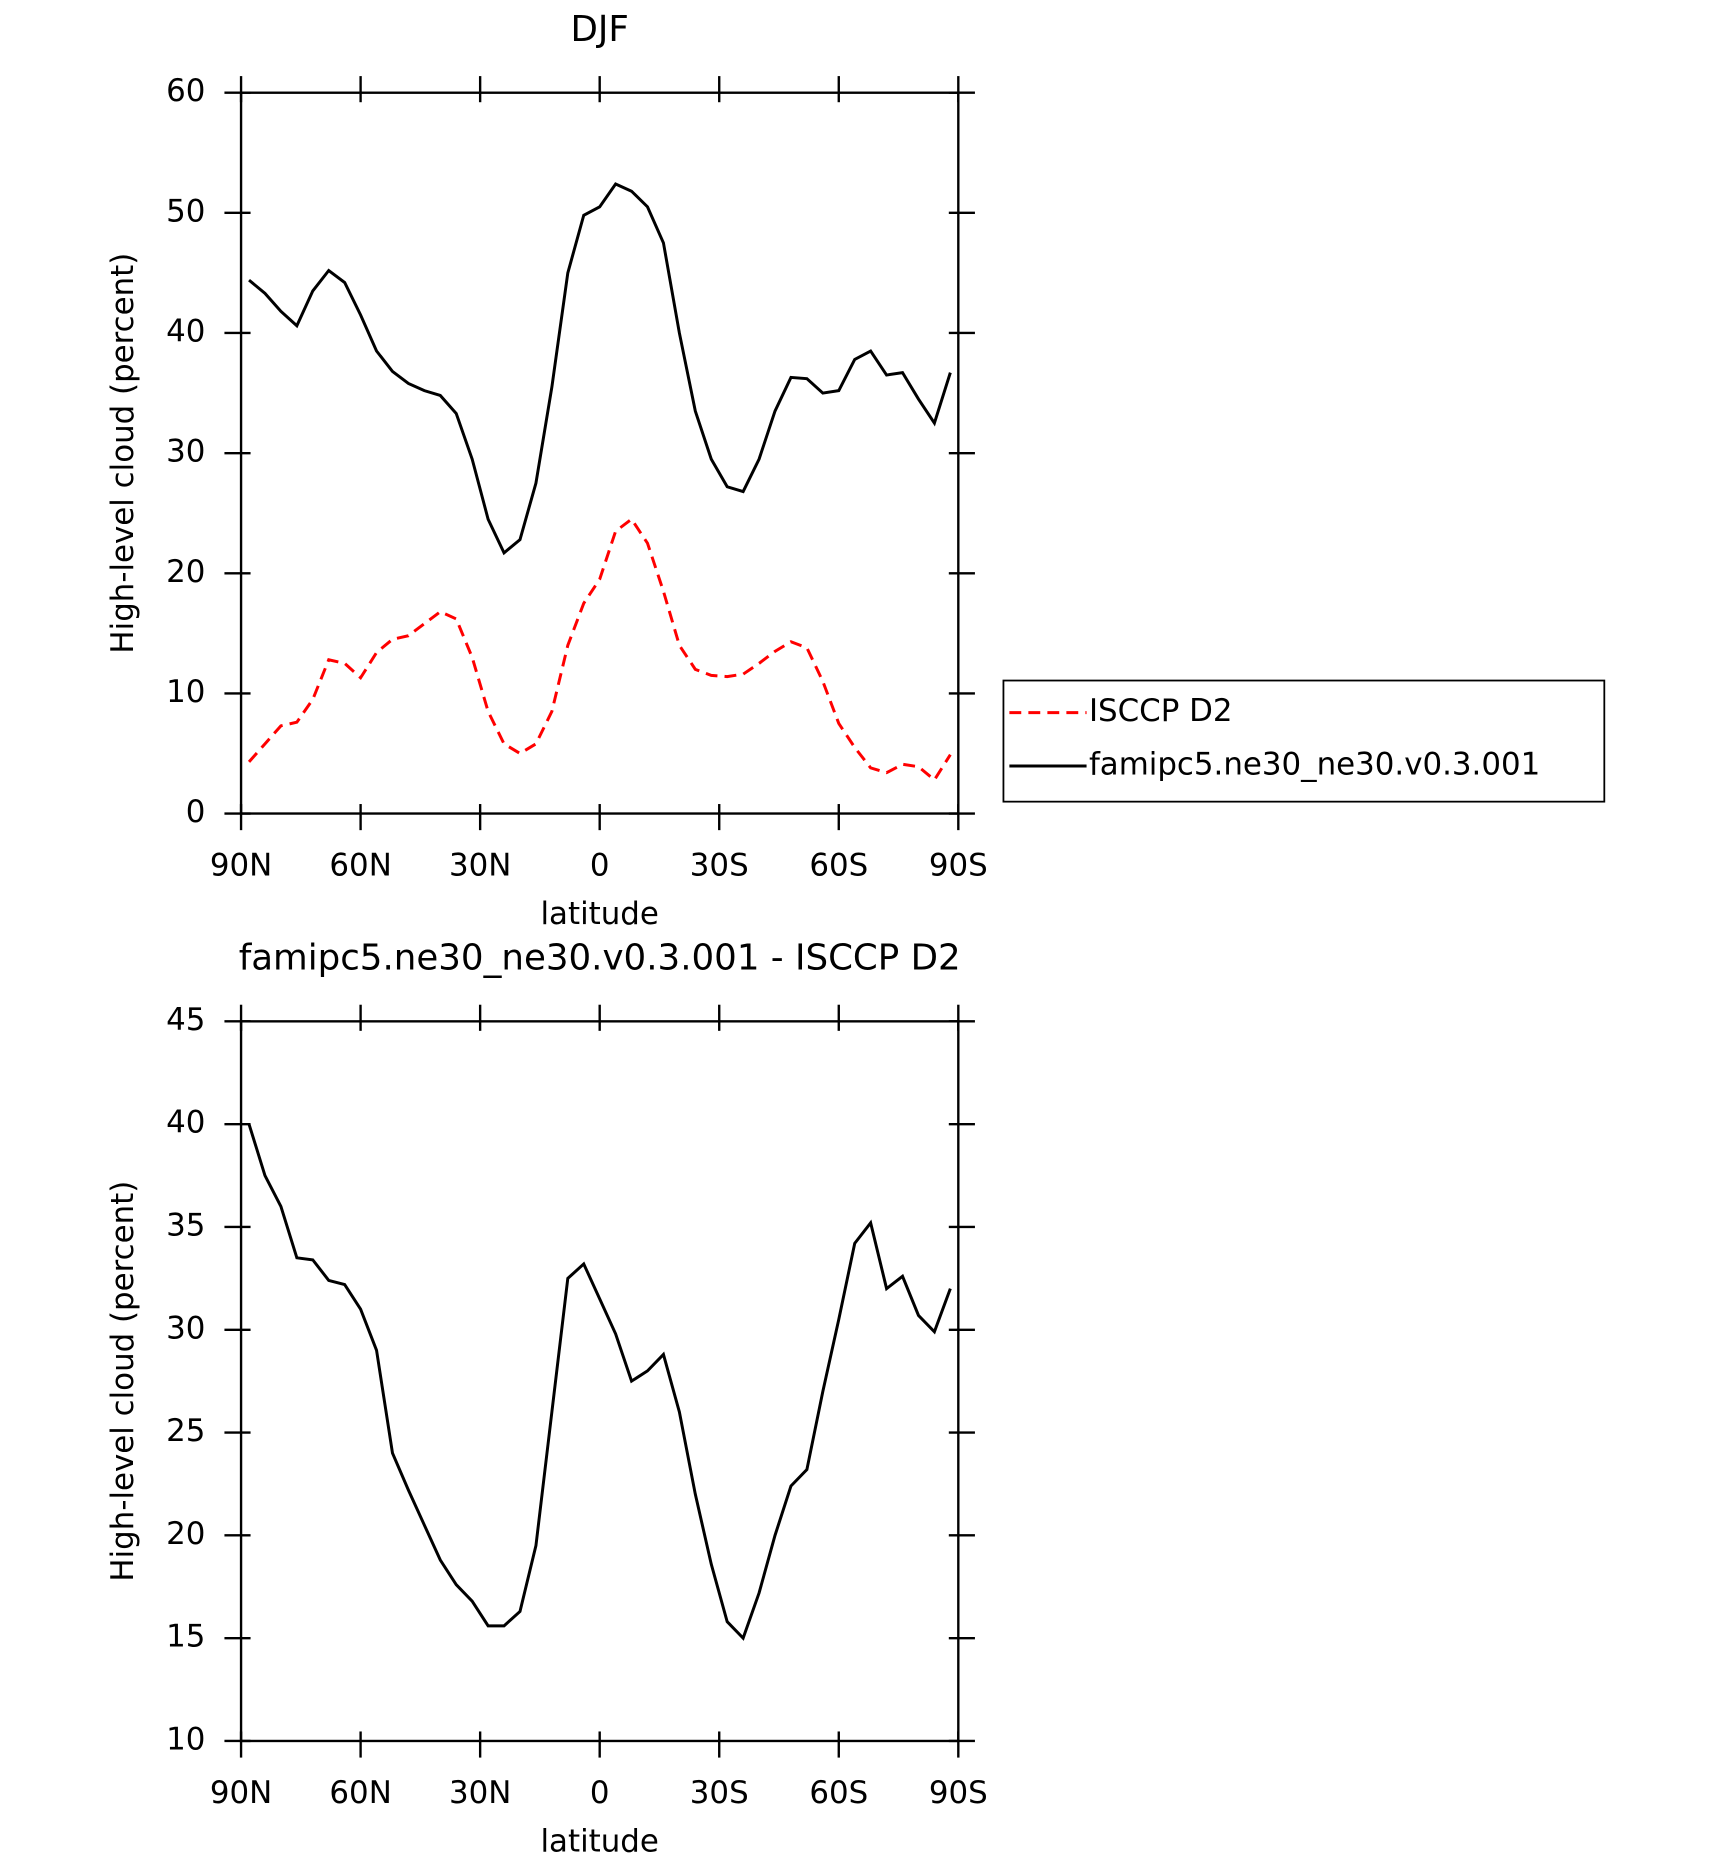  I want to click on chart-title: DJF, so click(599, 29).